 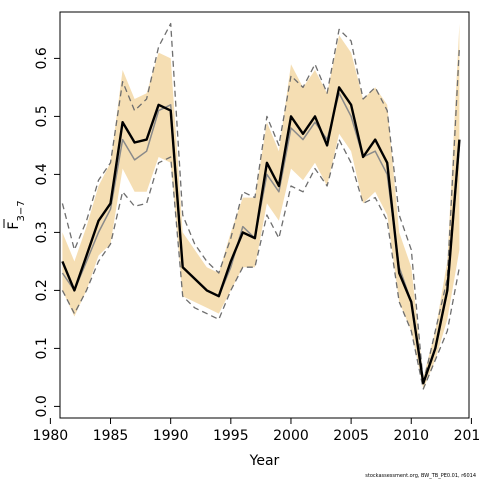 What do you see at coordinates (411, 436) in the screenshot?
I see `x-tick-label-2010: 2010` at bounding box center [411, 436].